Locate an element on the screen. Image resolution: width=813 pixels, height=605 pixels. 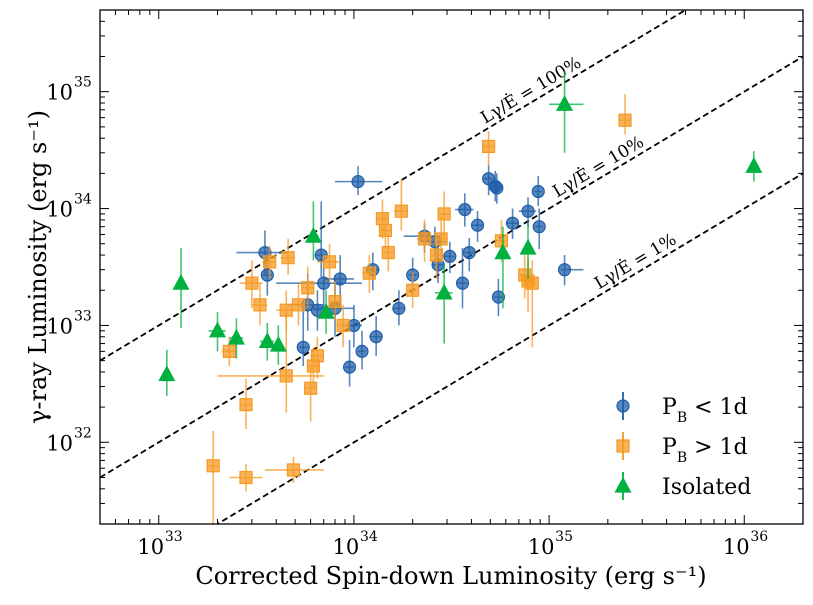
x-tick-label-exponent: 36 is located at coordinates (759, 537).